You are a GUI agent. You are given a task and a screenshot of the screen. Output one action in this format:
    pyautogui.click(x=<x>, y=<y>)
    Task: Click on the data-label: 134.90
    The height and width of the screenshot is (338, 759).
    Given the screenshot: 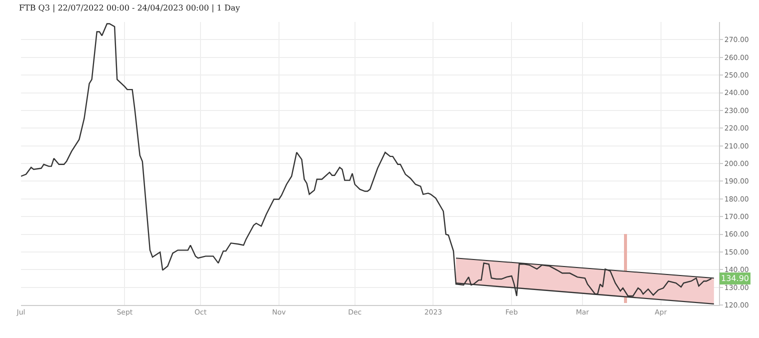 What is the action you would take?
    pyautogui.click(x=735, y=278)
    